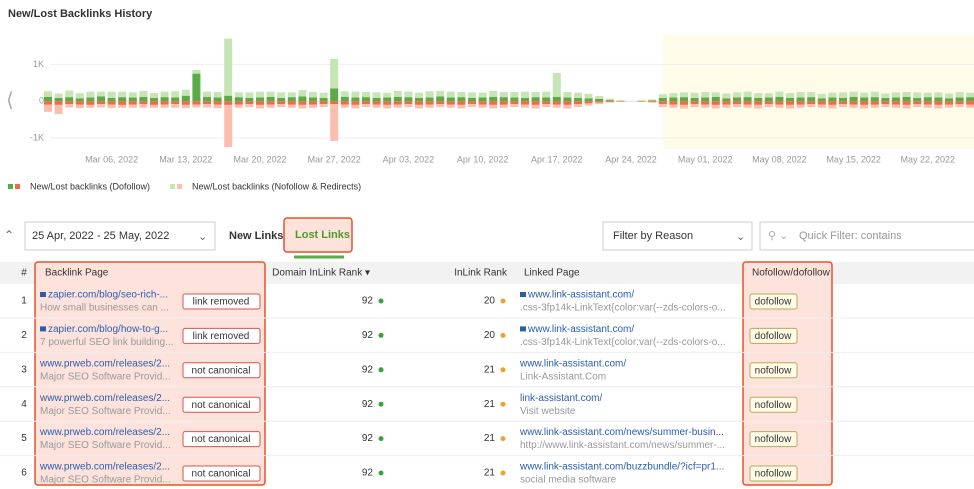  I want to click on row-number: 1, so click(24, 301).